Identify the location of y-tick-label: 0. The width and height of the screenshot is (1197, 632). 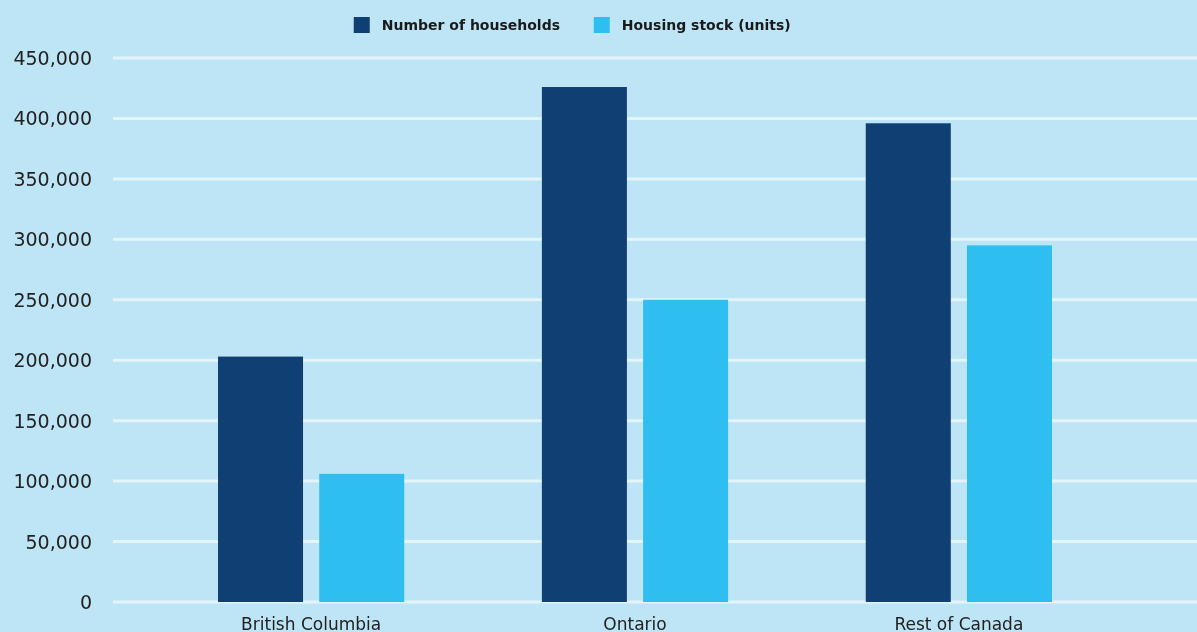
(85, 602).